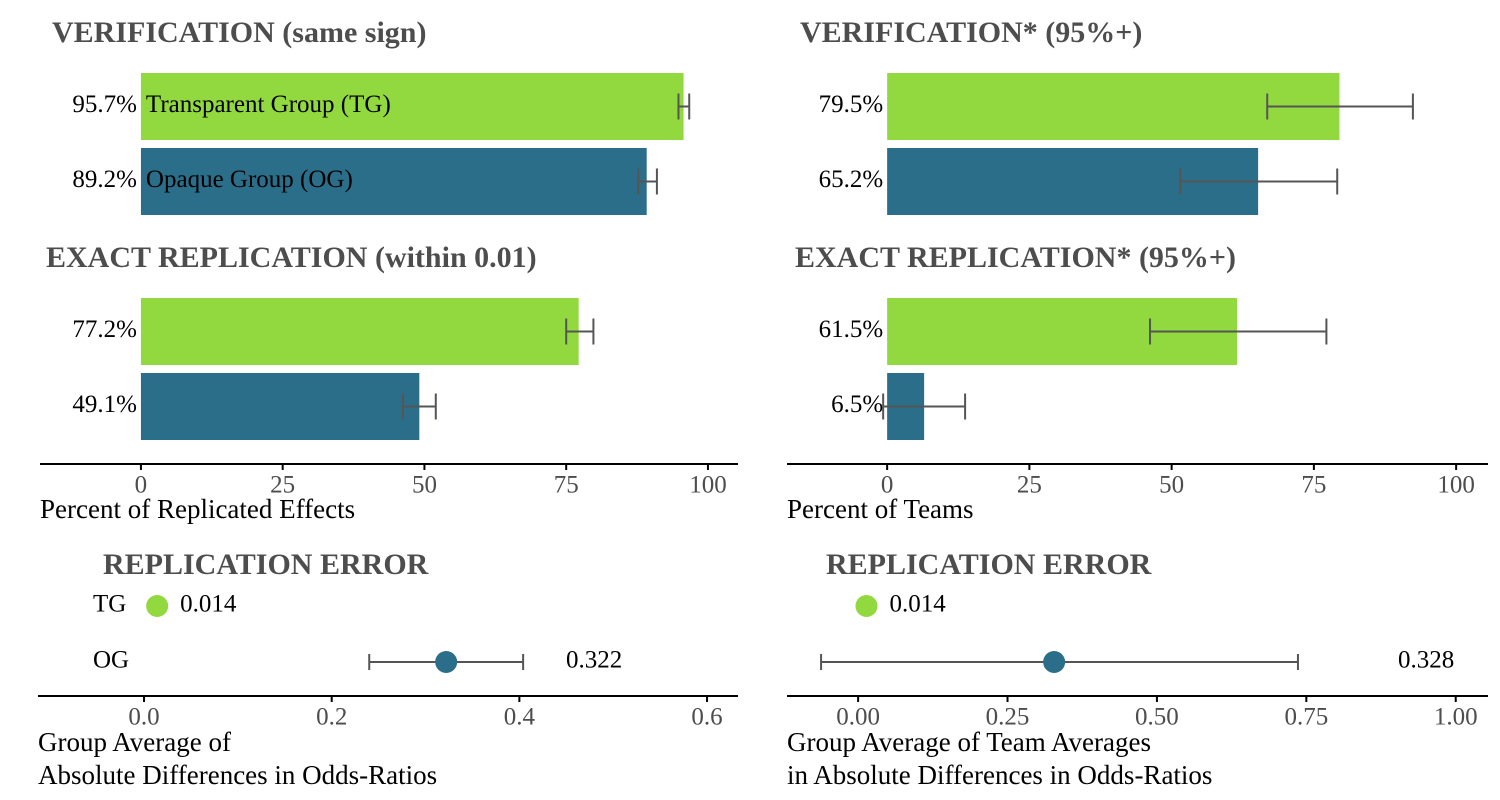 This screenshot has height=800, width=1500. What do you see at coordinates (1008, 717) in the screenshot?
I see `x-tick-label: 0.25` at bounding box center [1008, 717].